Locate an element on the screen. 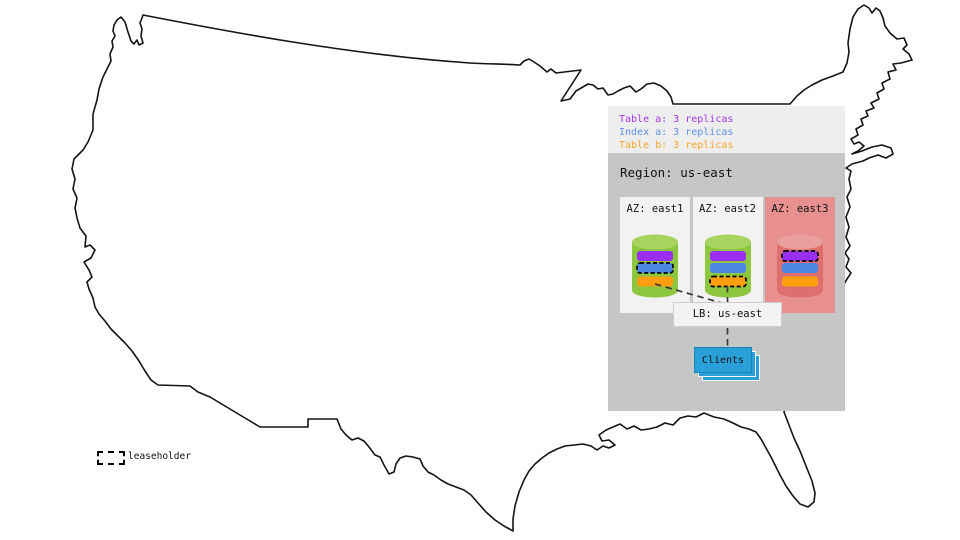  az-east3-box-highlighted: AZ: east3 is located at coordinates (800, 255).